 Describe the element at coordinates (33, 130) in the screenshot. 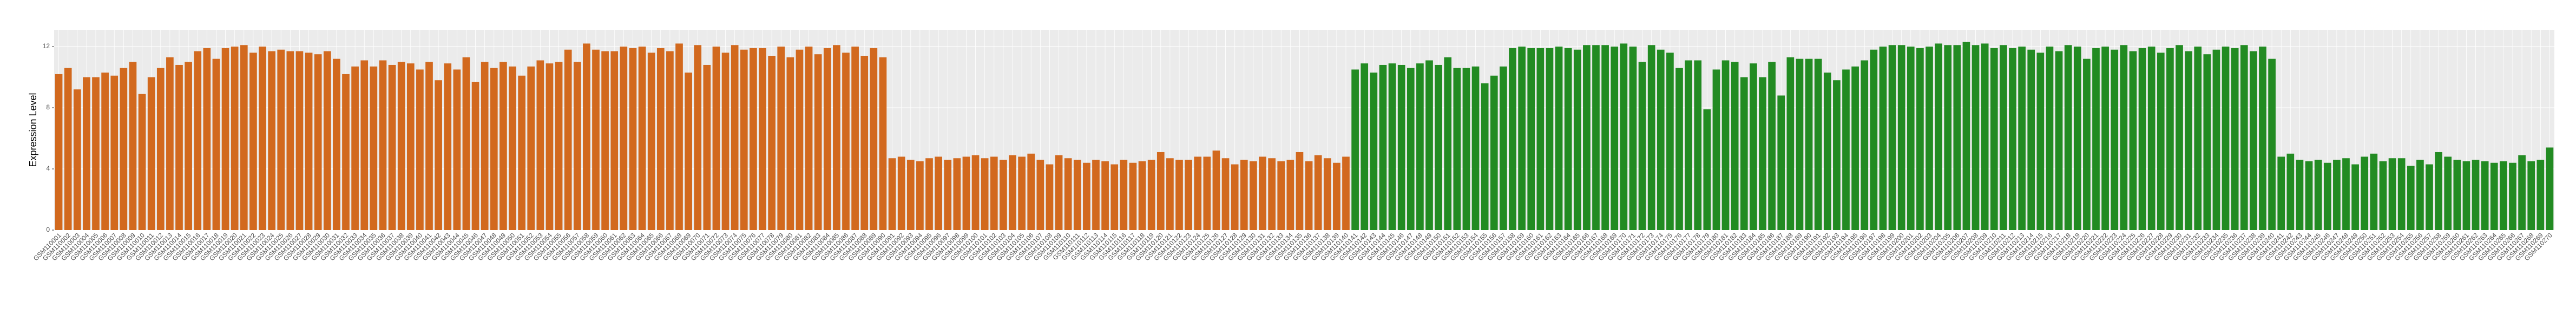

I see `y-axis-title: Expression Level` at that location.